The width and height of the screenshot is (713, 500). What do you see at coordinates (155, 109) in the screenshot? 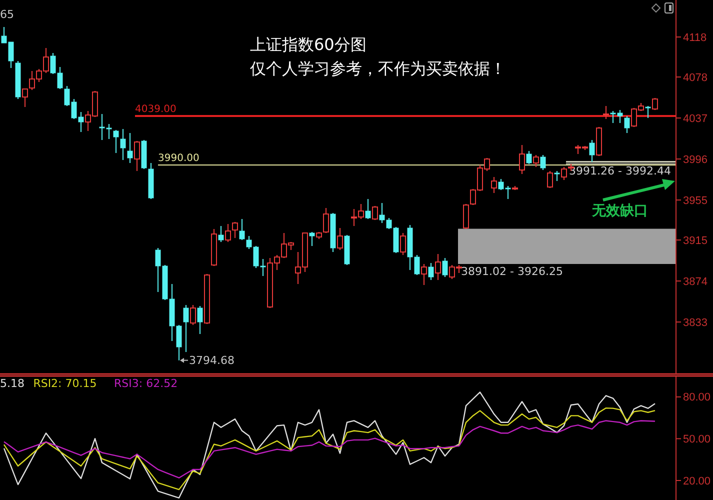
I see `ref-line-label: 4039.00` at bounding box center [155, 109].